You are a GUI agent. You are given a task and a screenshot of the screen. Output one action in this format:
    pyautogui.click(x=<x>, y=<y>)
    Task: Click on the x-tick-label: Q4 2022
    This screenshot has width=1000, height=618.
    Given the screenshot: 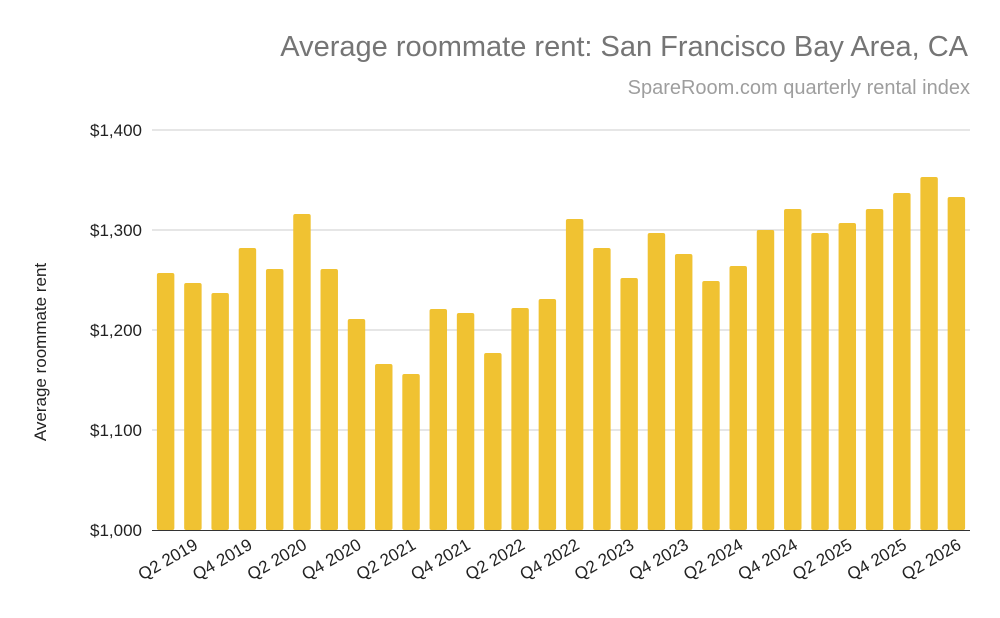 What is the action you would take?
    pyautogui.click(x=550, y=559)
    